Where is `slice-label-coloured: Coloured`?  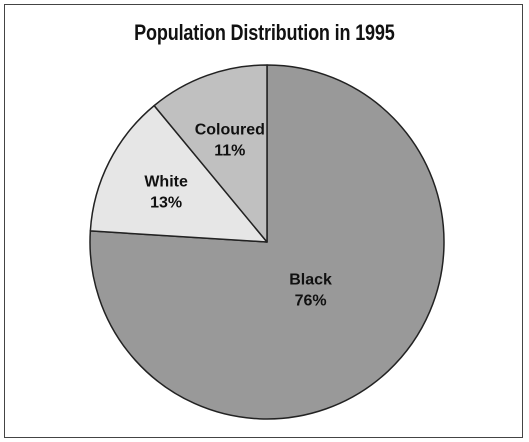
slice-label-coloured: Coloured is located at coordinates (230, 130).